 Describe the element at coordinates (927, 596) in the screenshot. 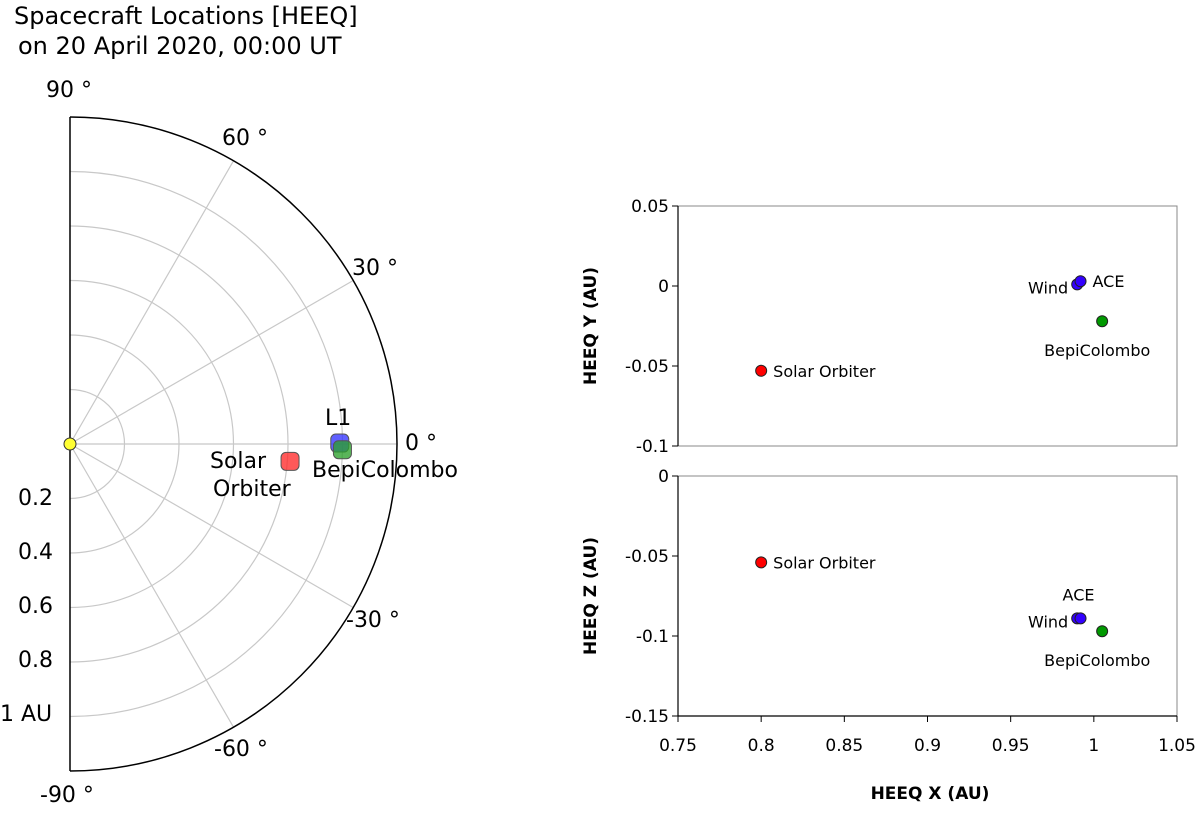

I see `plot-frame` at that location.